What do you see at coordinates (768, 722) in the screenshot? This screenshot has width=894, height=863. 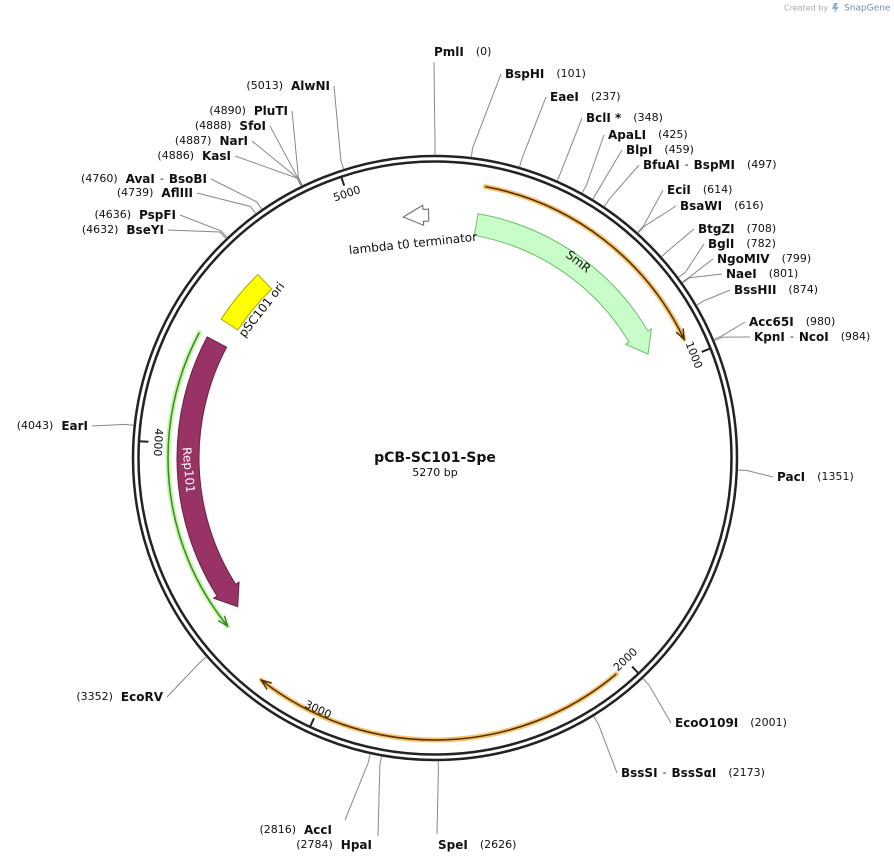 I see `site-position: (2001)` at bounding box center [768, 722].